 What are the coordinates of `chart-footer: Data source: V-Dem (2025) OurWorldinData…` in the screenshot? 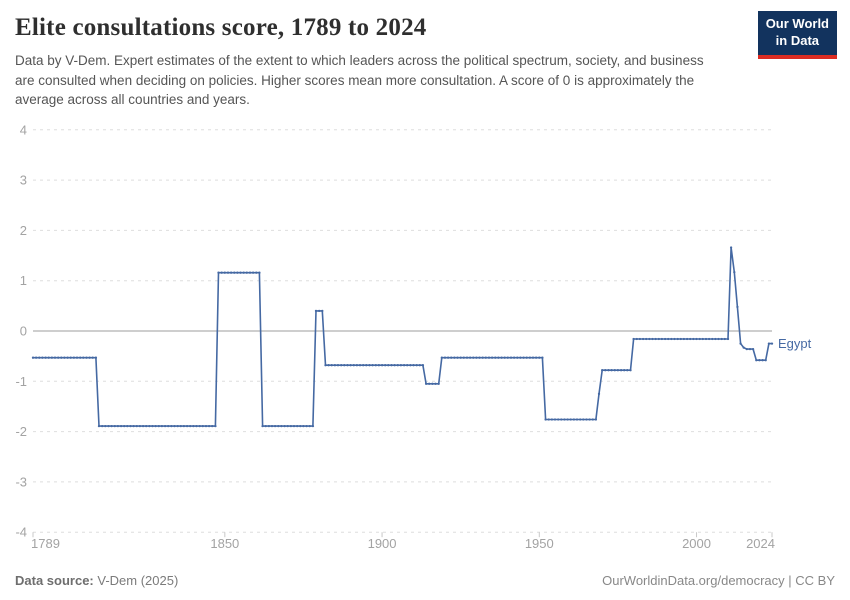 It's located at (425, 580).